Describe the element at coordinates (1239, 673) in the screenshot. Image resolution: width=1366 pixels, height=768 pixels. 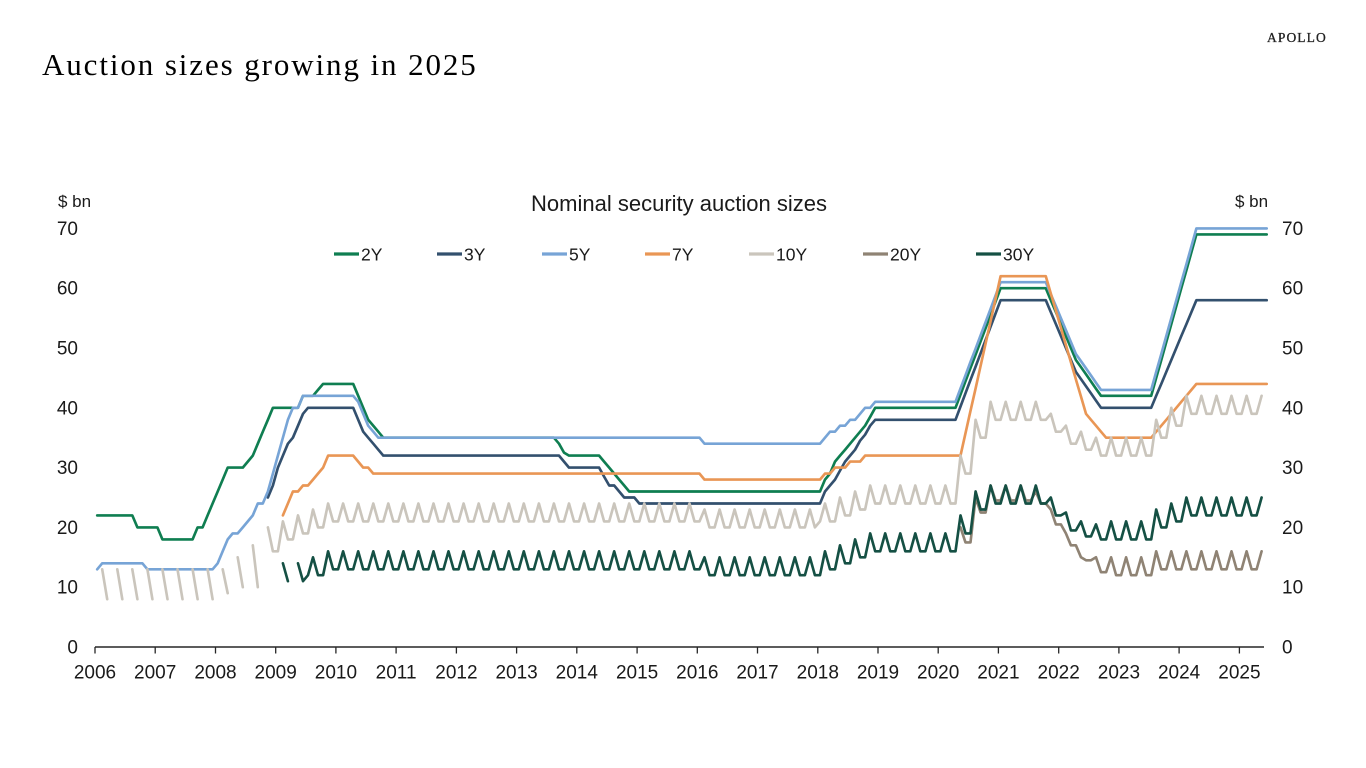
I see `svg-text: 2025` at that location.